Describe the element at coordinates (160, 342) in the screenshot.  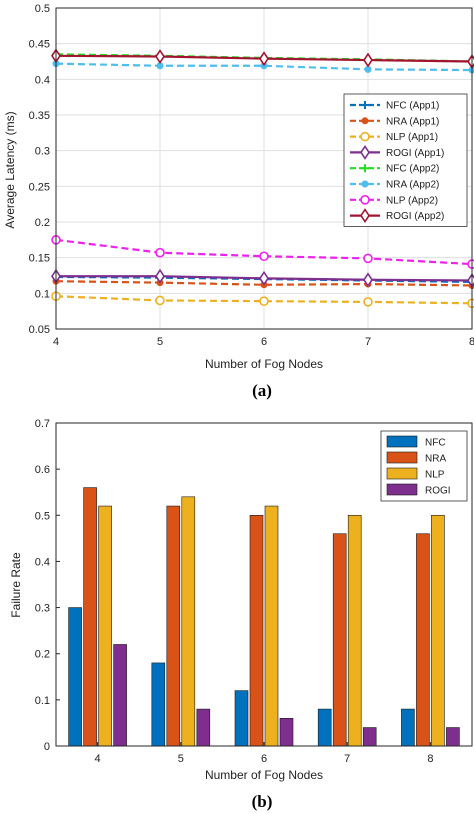
I see `latency-x-tick-label: 5` at that location.